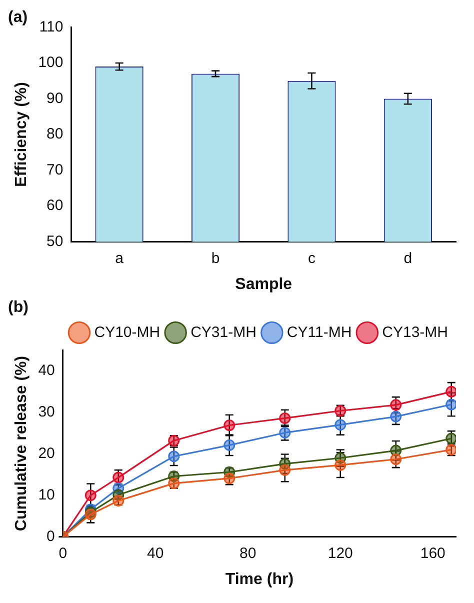 This screenshot has width=474, height=603. I want to click on y-axis-title: Cumulative release (%), so click(21, 444).